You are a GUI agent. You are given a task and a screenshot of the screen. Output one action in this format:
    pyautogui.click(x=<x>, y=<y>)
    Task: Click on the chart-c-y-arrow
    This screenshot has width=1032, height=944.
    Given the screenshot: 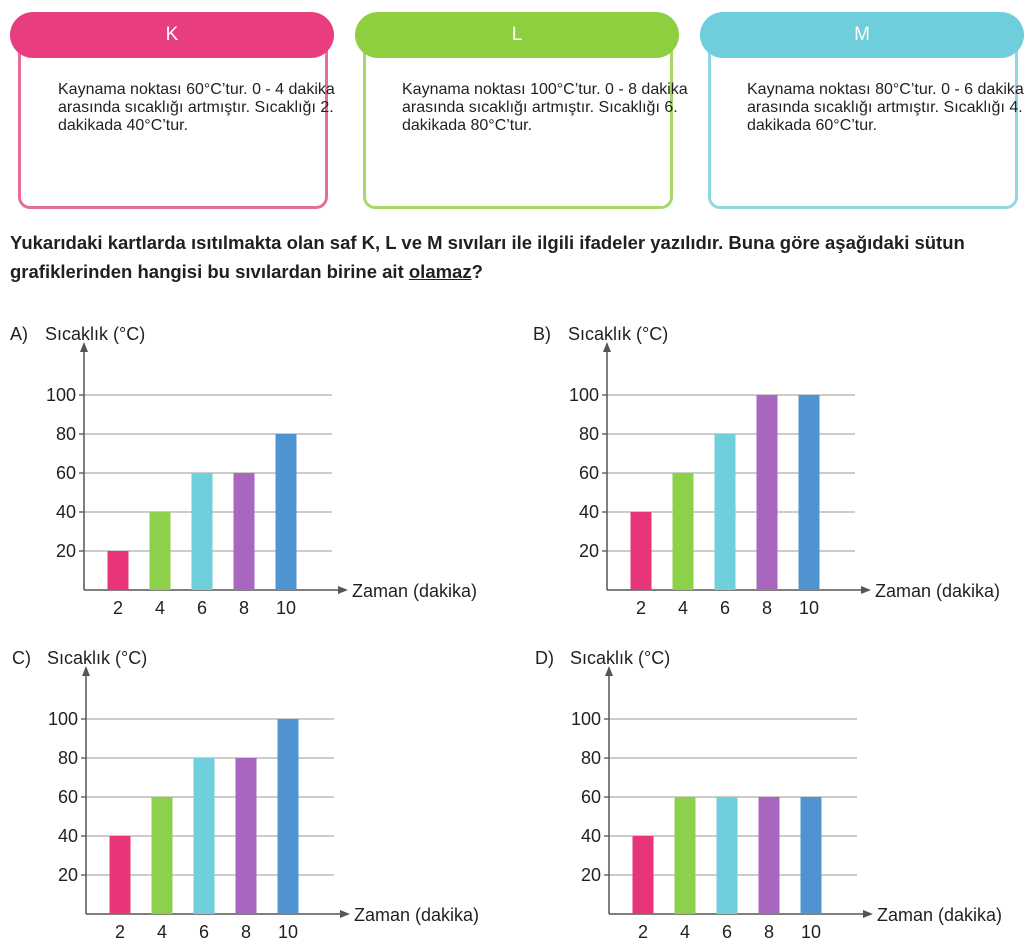 What is the action you would take?
    pyautogui.click(x=86, y=671)
    